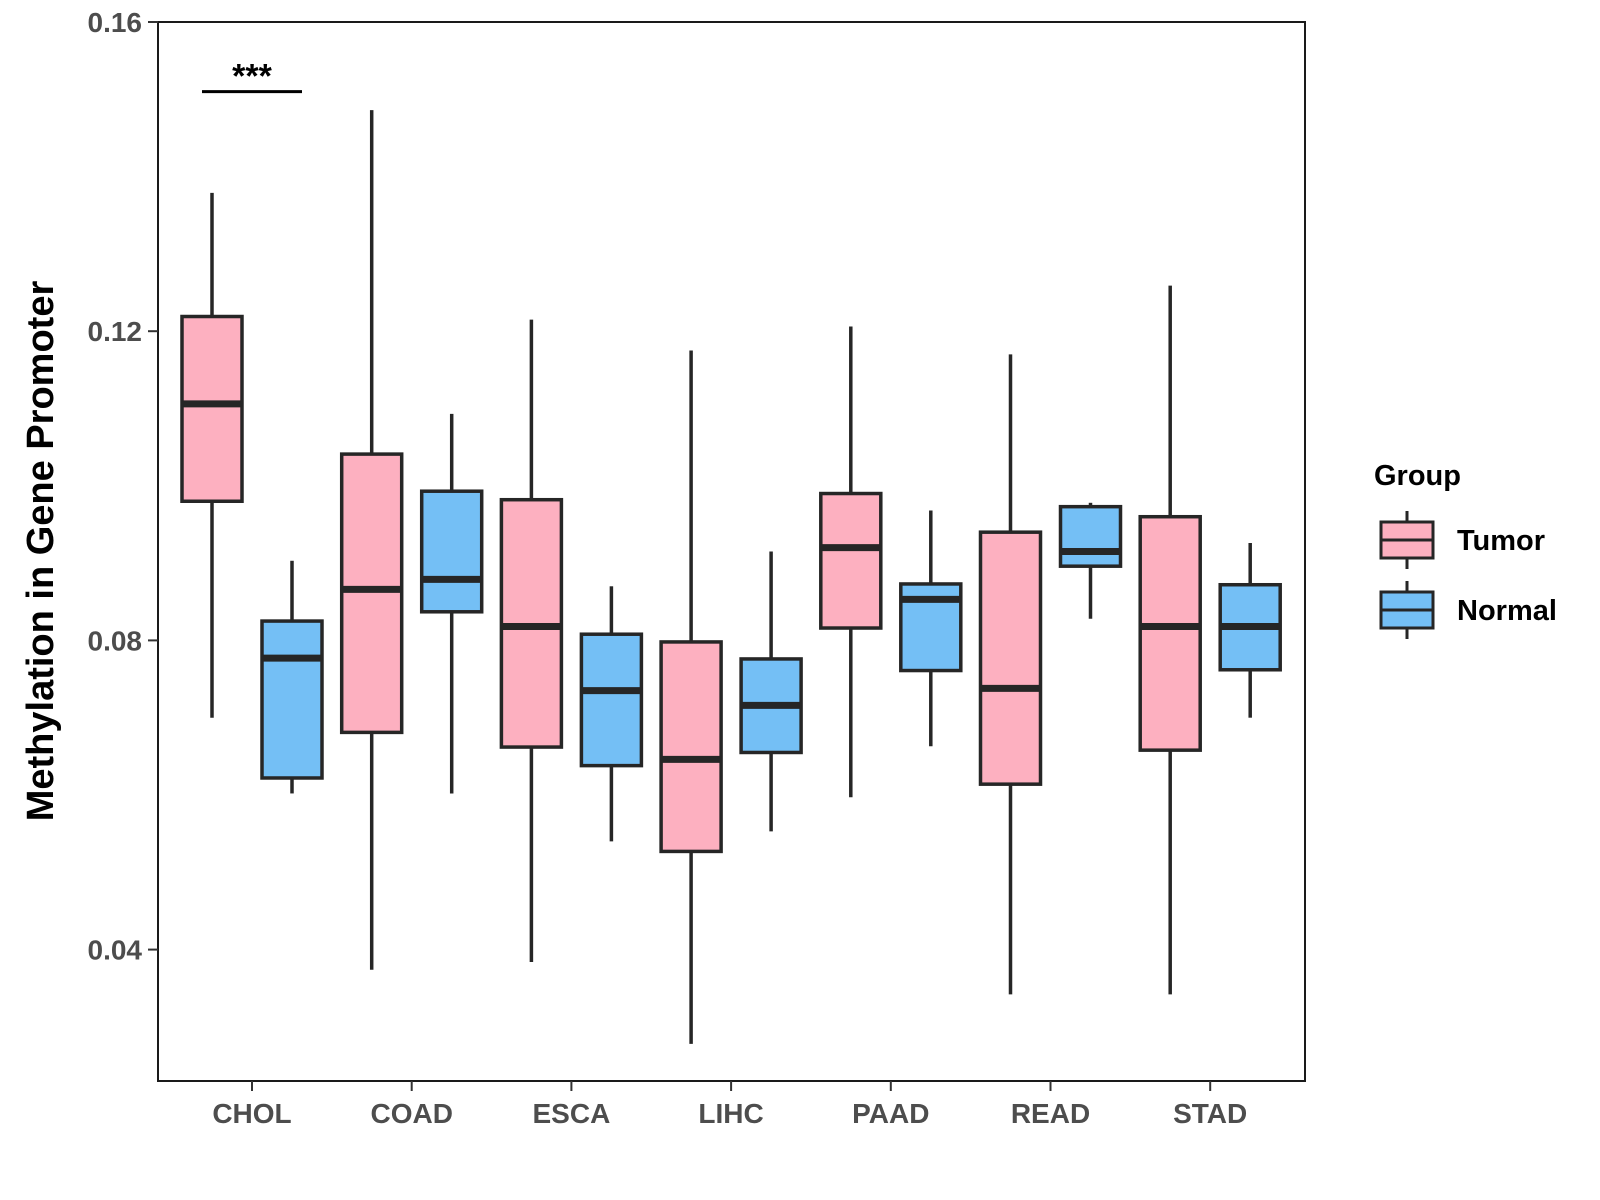  What do you see at coordinates (411, 1113) in the screenshot?
I see `x-tick-label-coad: COAD` at bounding box center [411, 1113].